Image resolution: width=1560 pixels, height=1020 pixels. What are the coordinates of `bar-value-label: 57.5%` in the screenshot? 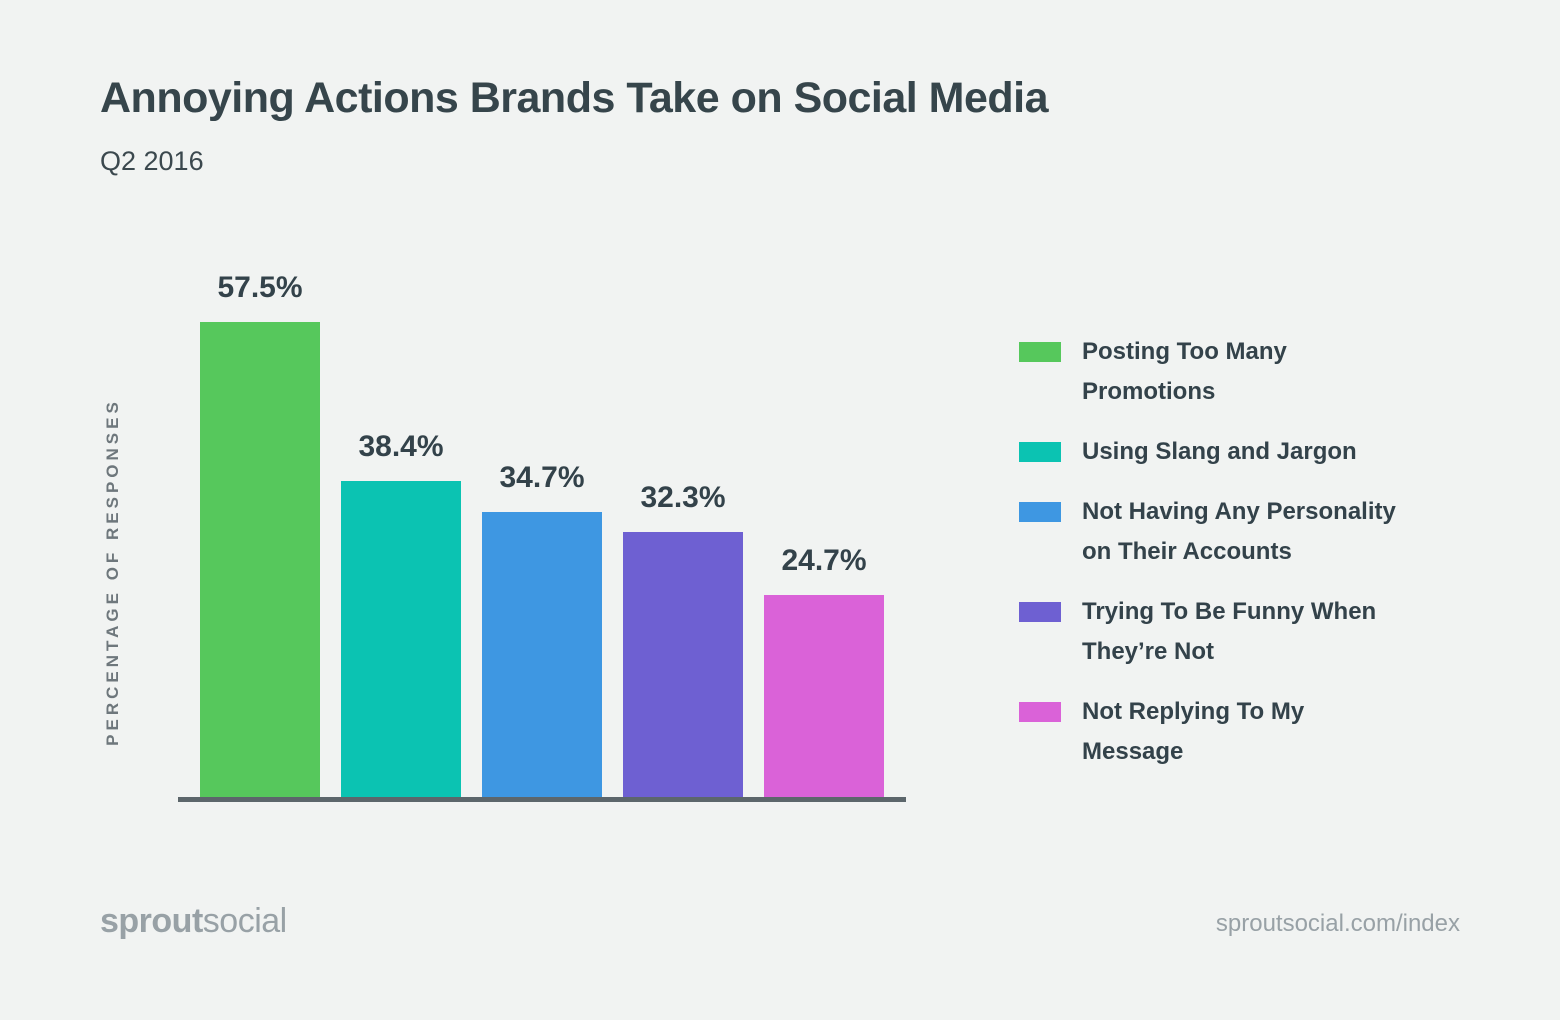 It's located at (260, 287).